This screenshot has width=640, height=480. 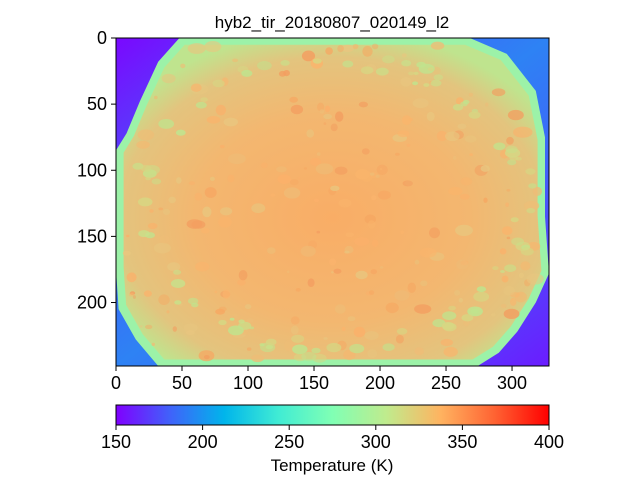 What do you see at coordinates (92, 236) in the screenshot?
I see `y-tick-label: 150` at bounding box center [92, 236].